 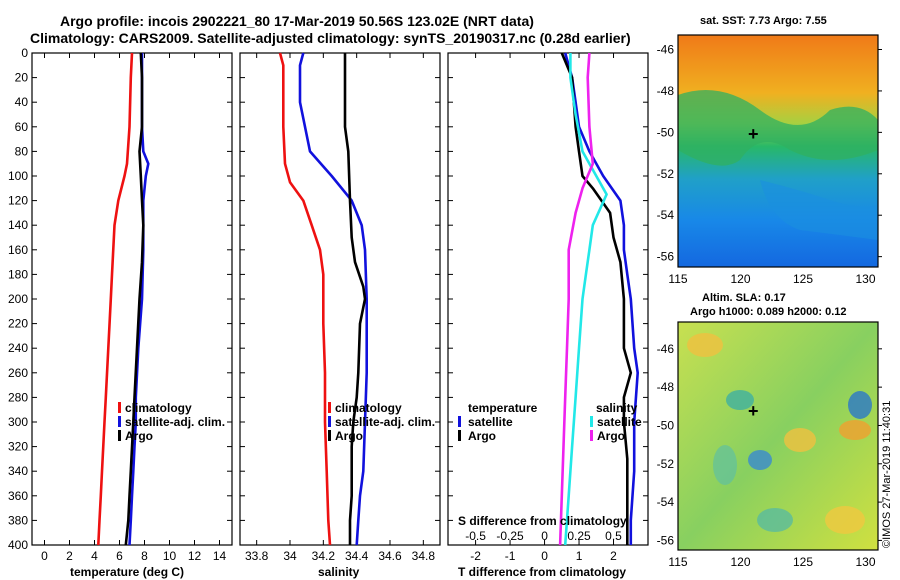 I want to click on depth-tick-label: 180, so click(x=18, y=274).